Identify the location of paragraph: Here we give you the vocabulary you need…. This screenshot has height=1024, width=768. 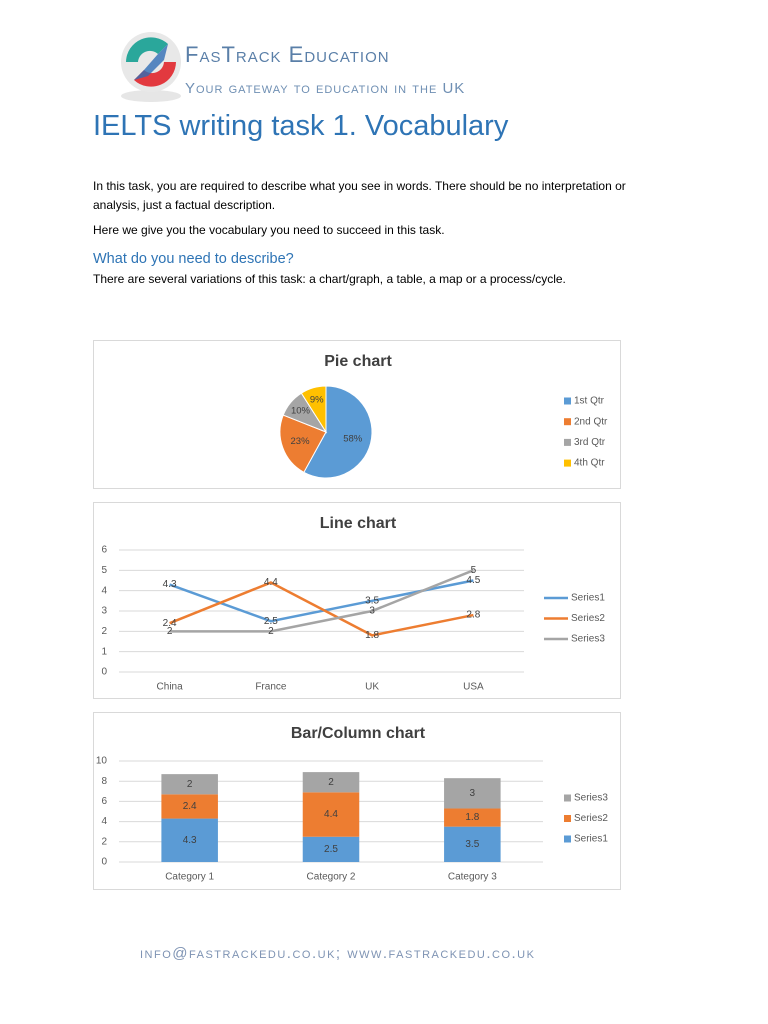
(269, 230).